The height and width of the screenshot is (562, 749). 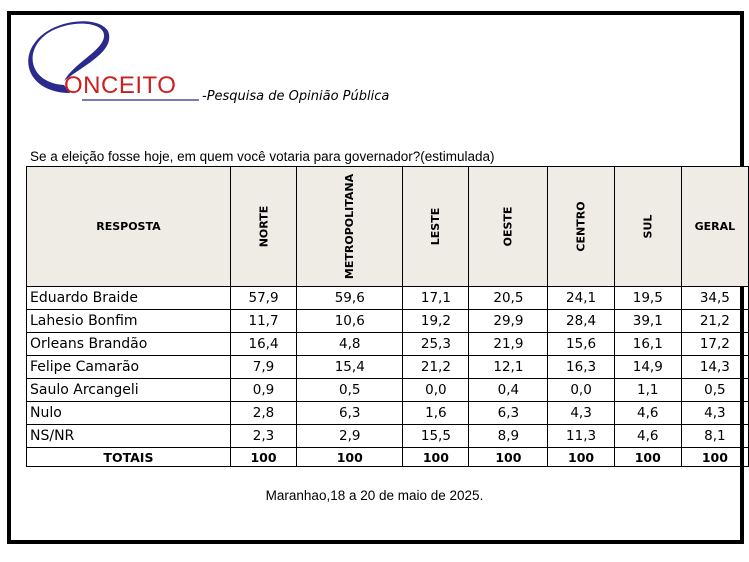 What do you see at coordinates (263, 226) in the screenshot?
I see `column-header-norte: NORTE` at bounding box center [263, 226].